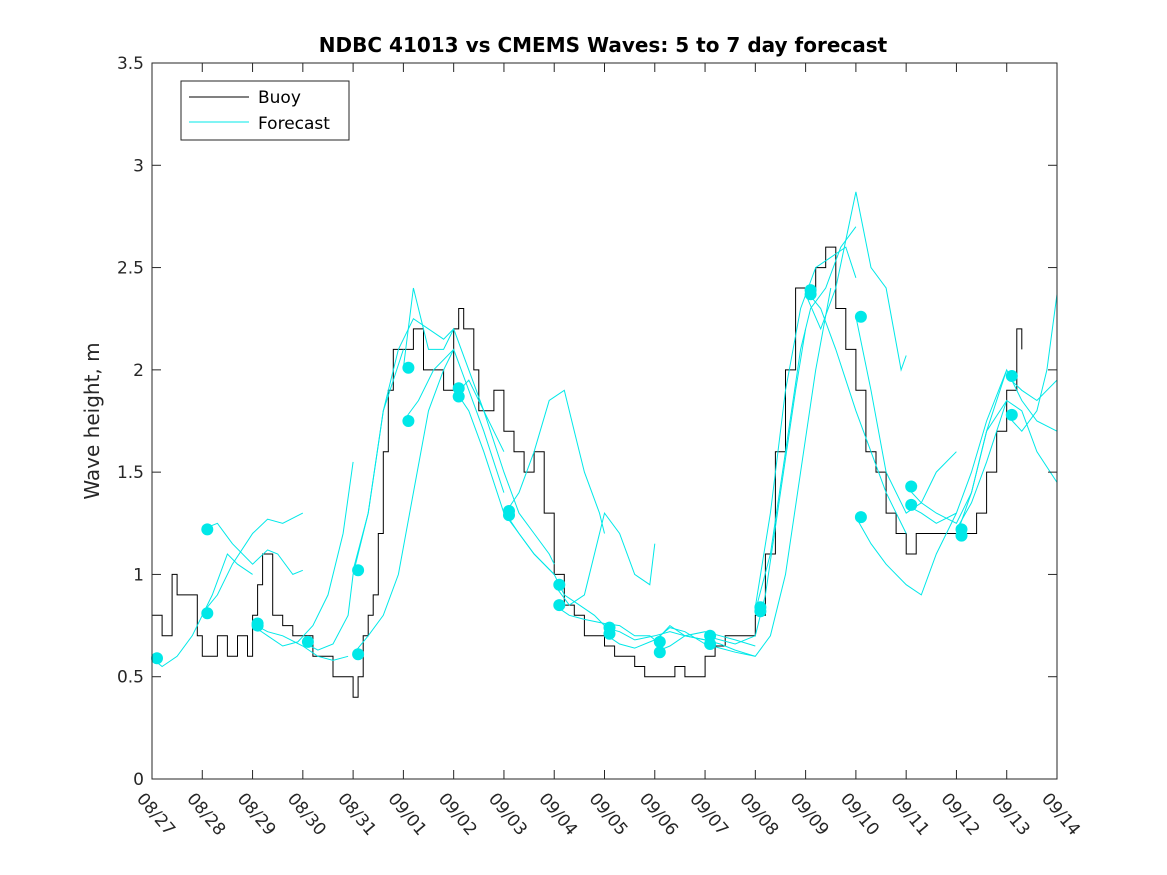  Describe the element at coordinates (294, 124) in the screenshot. I see `legend-forecast-label: Forecast` at that location.